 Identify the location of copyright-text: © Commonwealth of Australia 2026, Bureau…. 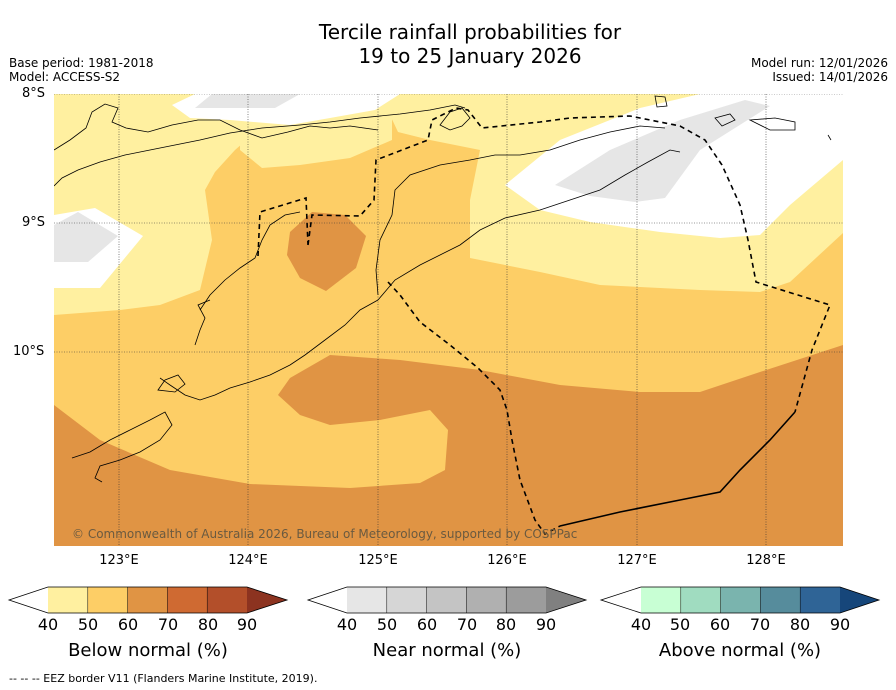
(325, 534).